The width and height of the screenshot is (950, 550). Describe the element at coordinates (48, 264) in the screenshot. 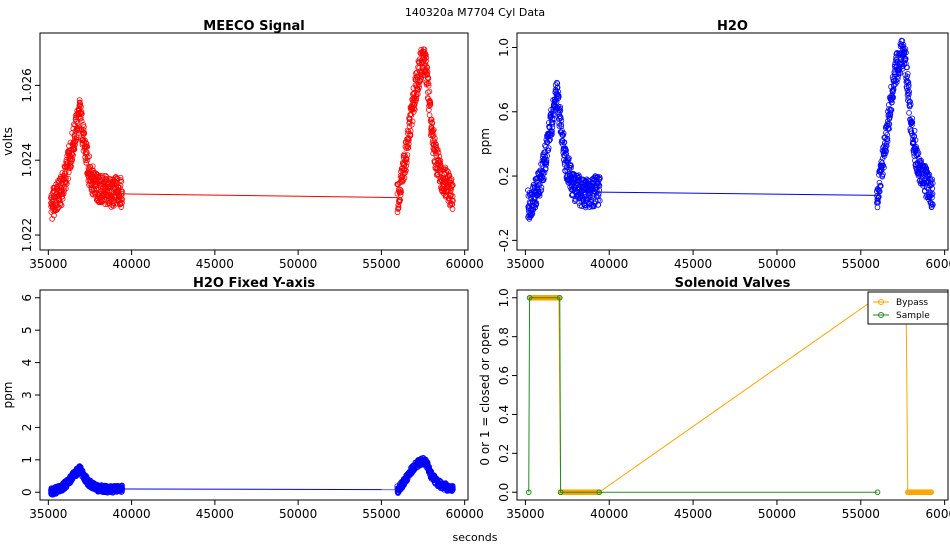

I see `x-tick-label: 35000` at that location.